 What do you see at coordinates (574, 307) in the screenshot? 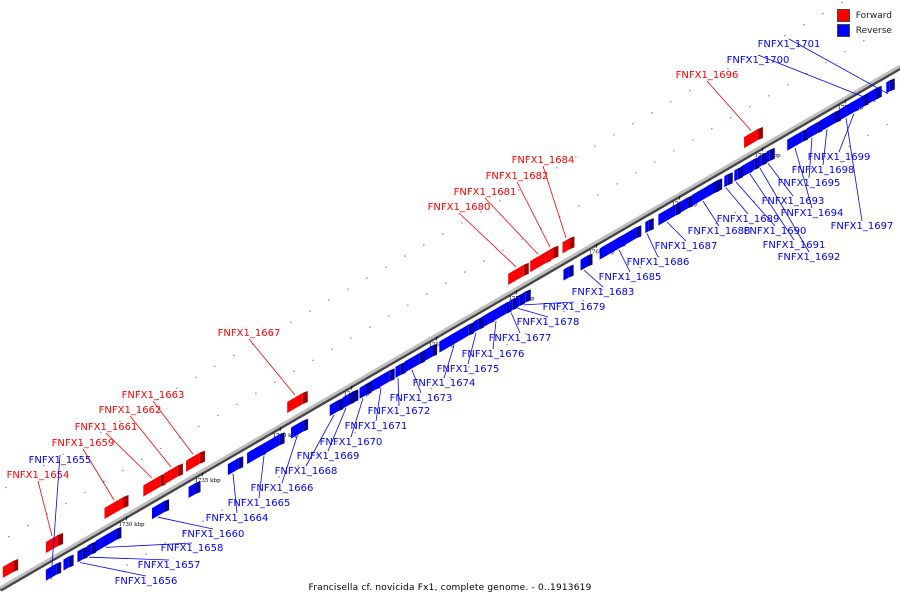
I see `gene-label-FNFX1_1679: FNFX1_1679` at bounding box center [574, 307].